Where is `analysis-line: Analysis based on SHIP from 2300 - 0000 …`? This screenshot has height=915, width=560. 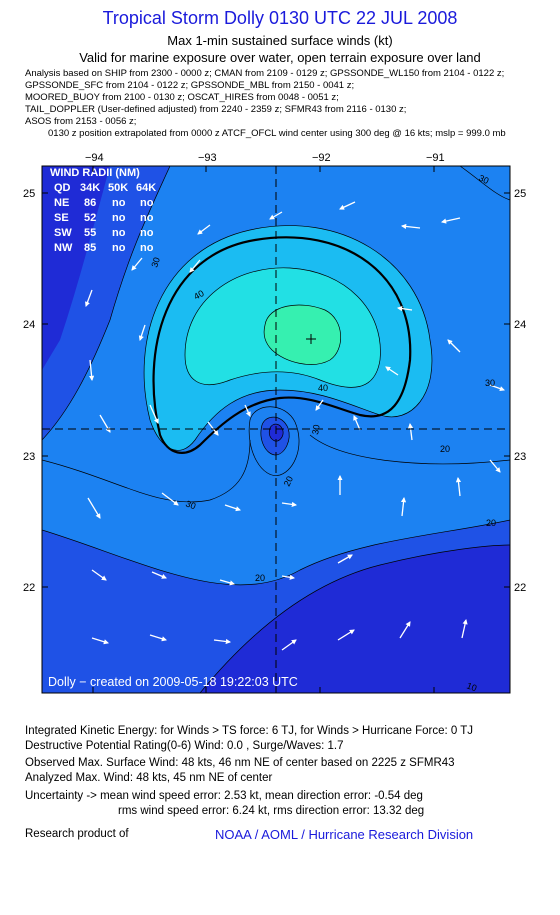 analysis-line: Analysis based on SHIP from 2300 - 0000 … is located at coordinates (265, 73).